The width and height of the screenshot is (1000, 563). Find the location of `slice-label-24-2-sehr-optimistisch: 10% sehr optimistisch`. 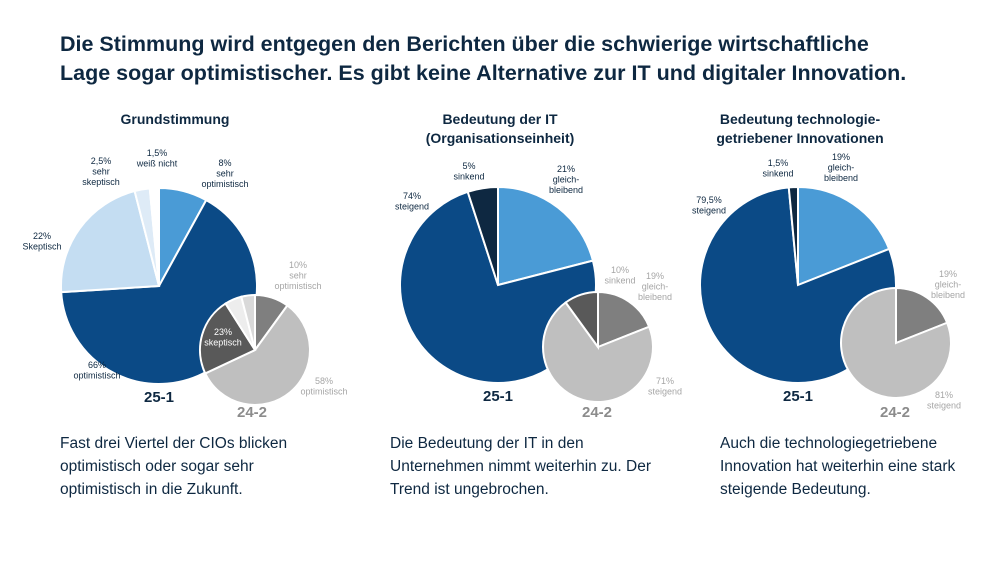

slice-label-24-2-sehr-optimistisch: 10% sehr optimistisch is located at coordinates (297, 275).